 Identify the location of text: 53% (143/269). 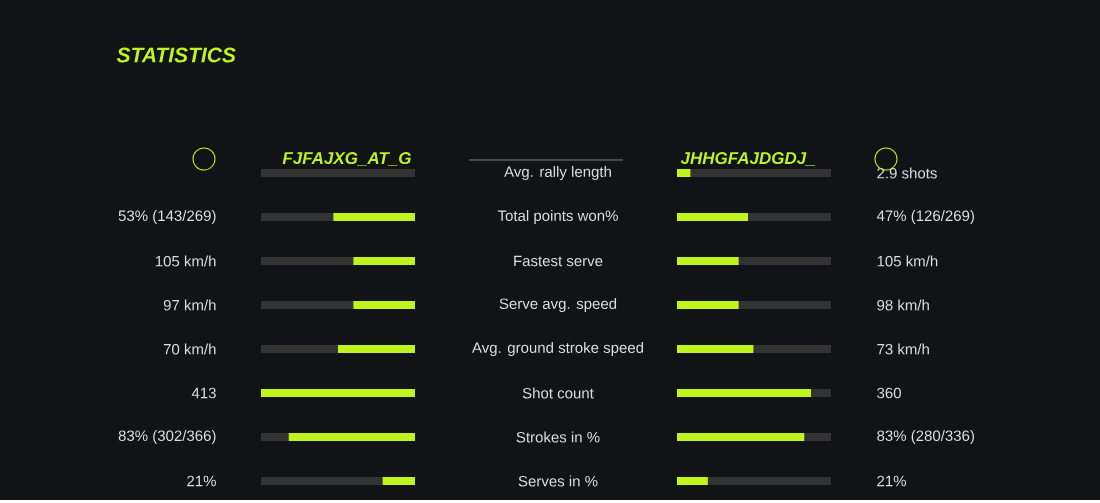
(167, 217).